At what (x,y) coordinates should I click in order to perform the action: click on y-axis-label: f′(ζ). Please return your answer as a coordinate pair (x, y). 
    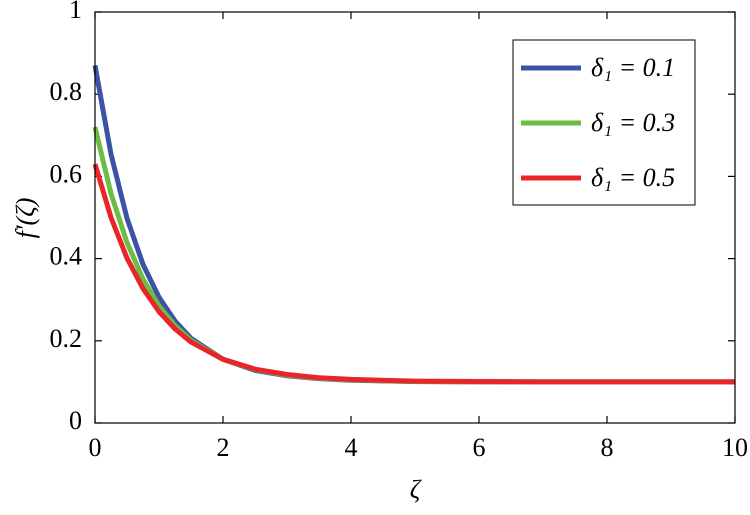
    Looking at the image, I should click on (25, 218).